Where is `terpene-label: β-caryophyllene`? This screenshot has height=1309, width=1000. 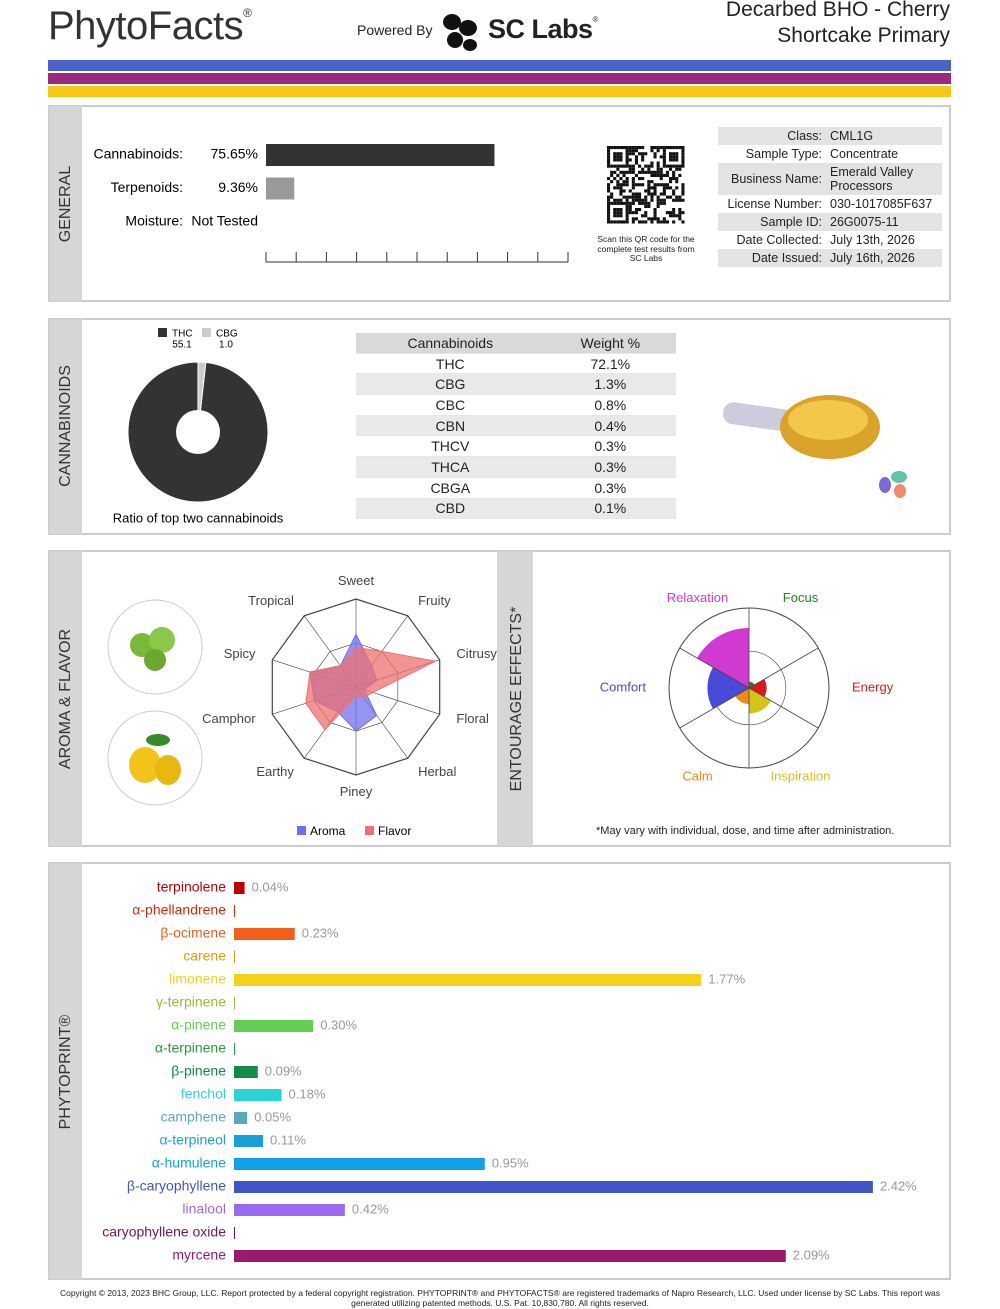 terpene-label: β-caryophyllene is located at coordinates (176, 1186).